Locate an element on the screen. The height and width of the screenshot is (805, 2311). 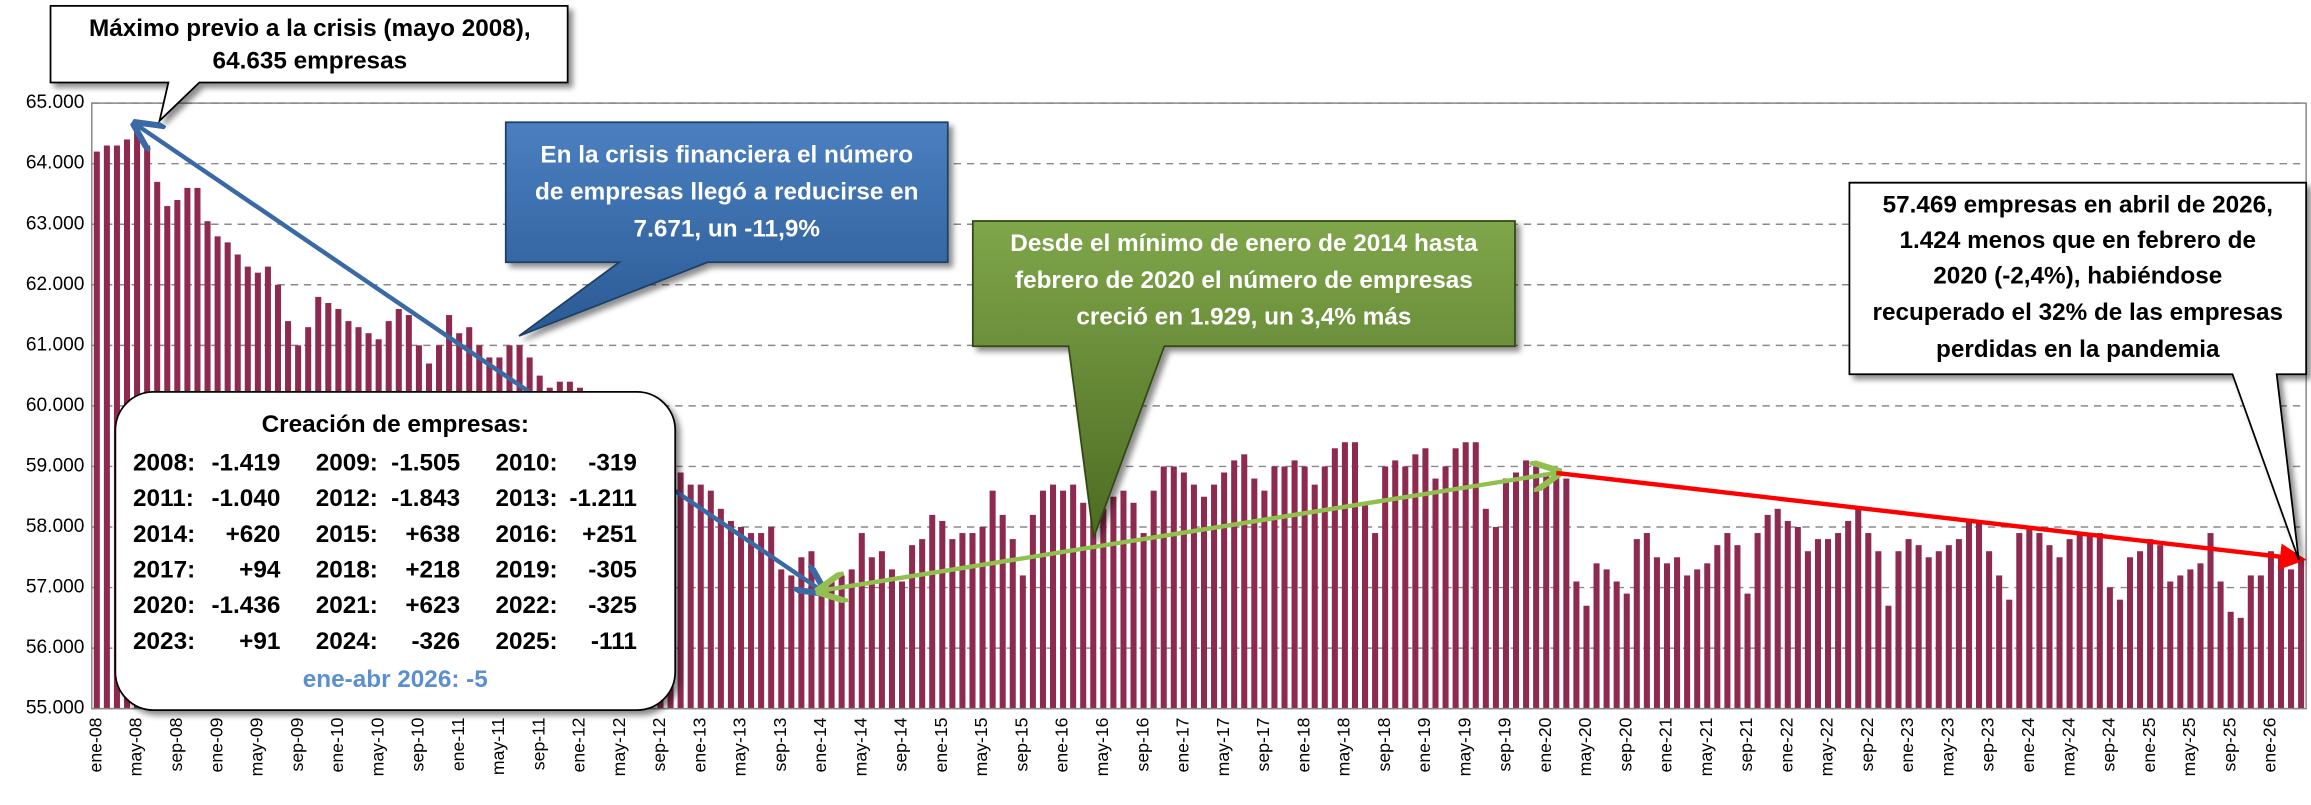
y-tick-label: 60.000 is located at coordinates (55, 405).